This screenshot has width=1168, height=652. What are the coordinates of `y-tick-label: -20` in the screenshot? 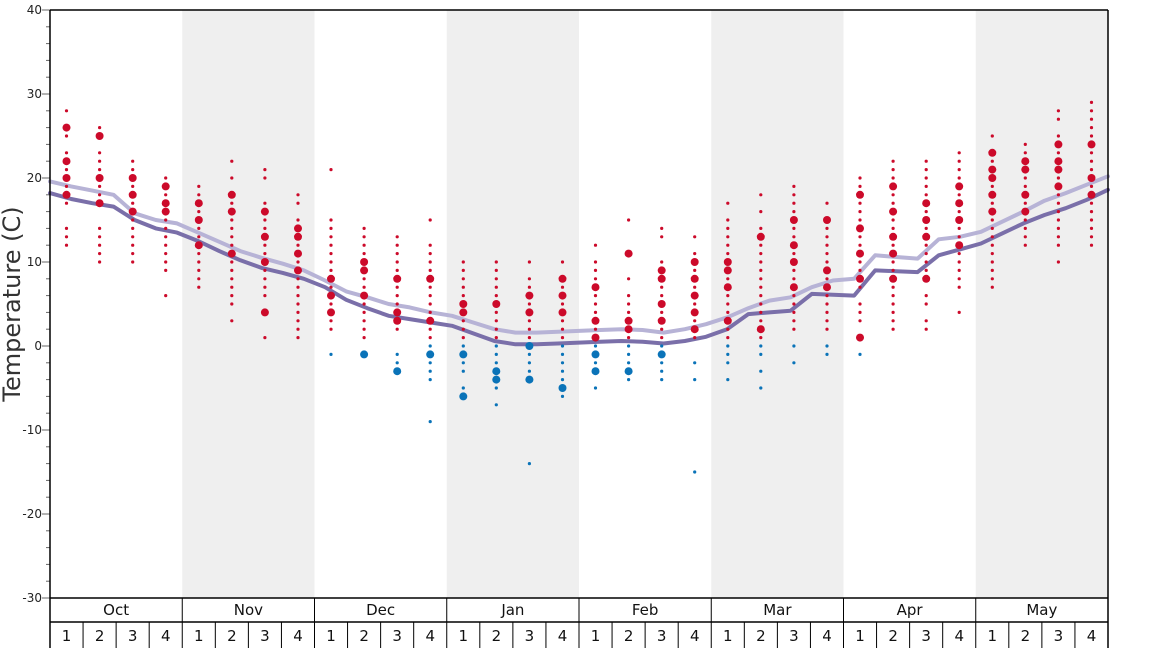 It's located at (32, 514).